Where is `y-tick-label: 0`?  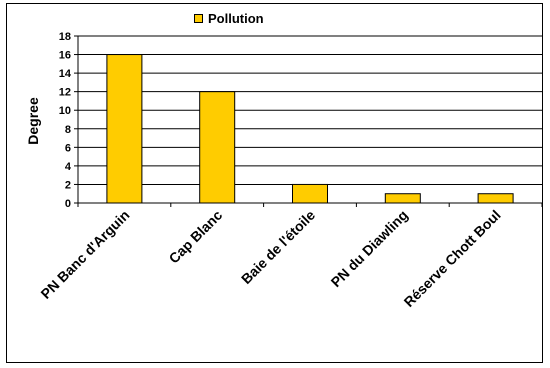
y-tick-label: 0 is located at coordinates (68, 204).